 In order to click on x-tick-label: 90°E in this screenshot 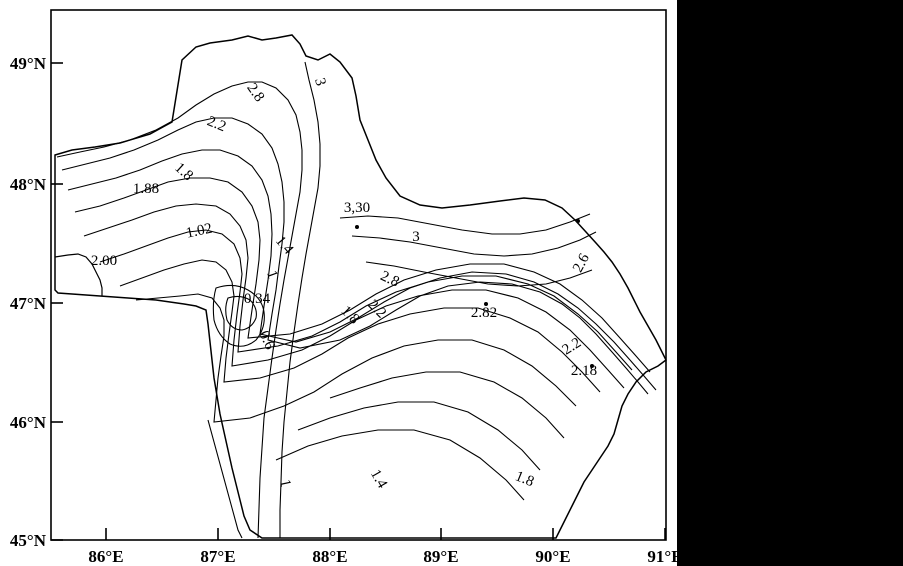, I will do `click(552, 556)`.